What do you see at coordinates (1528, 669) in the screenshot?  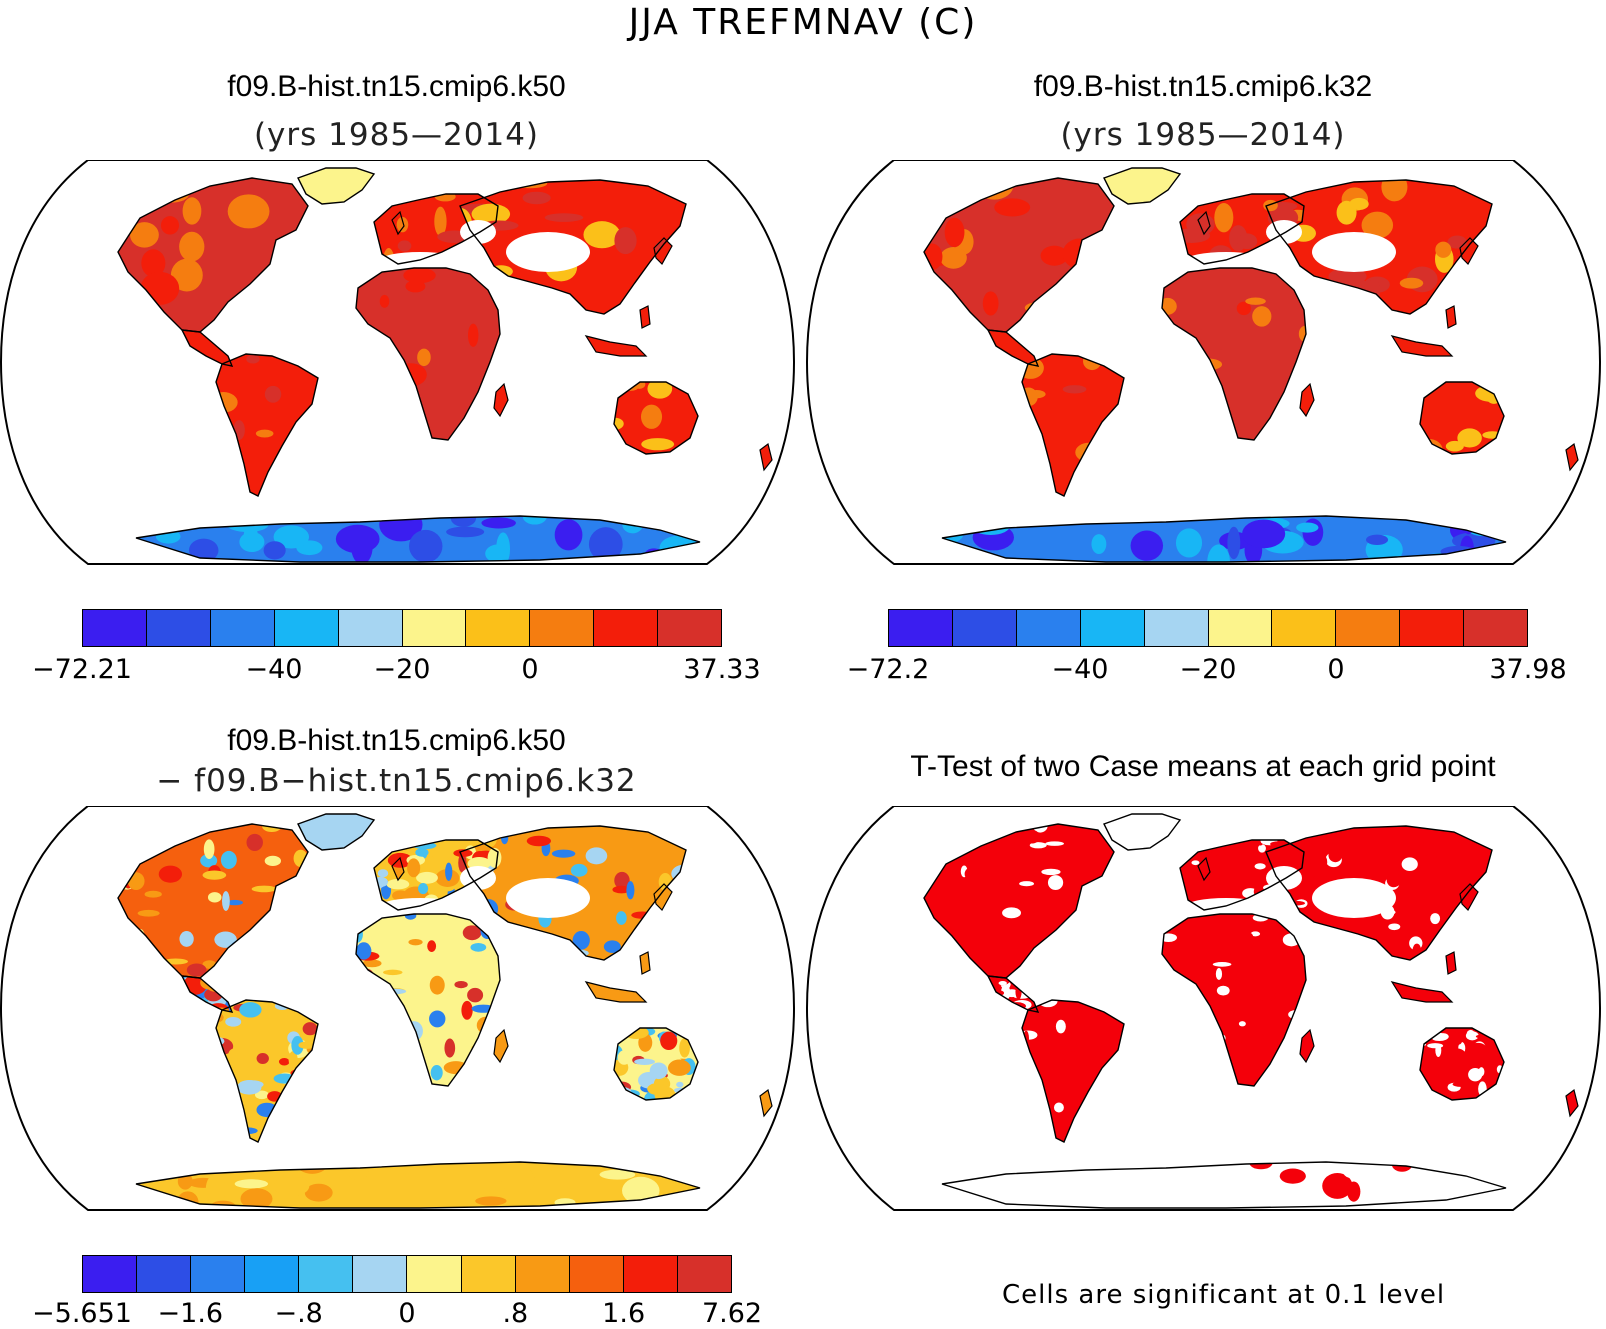 I see `colorbar-tick-label: 37.98` at bounding box center [1528, 669].